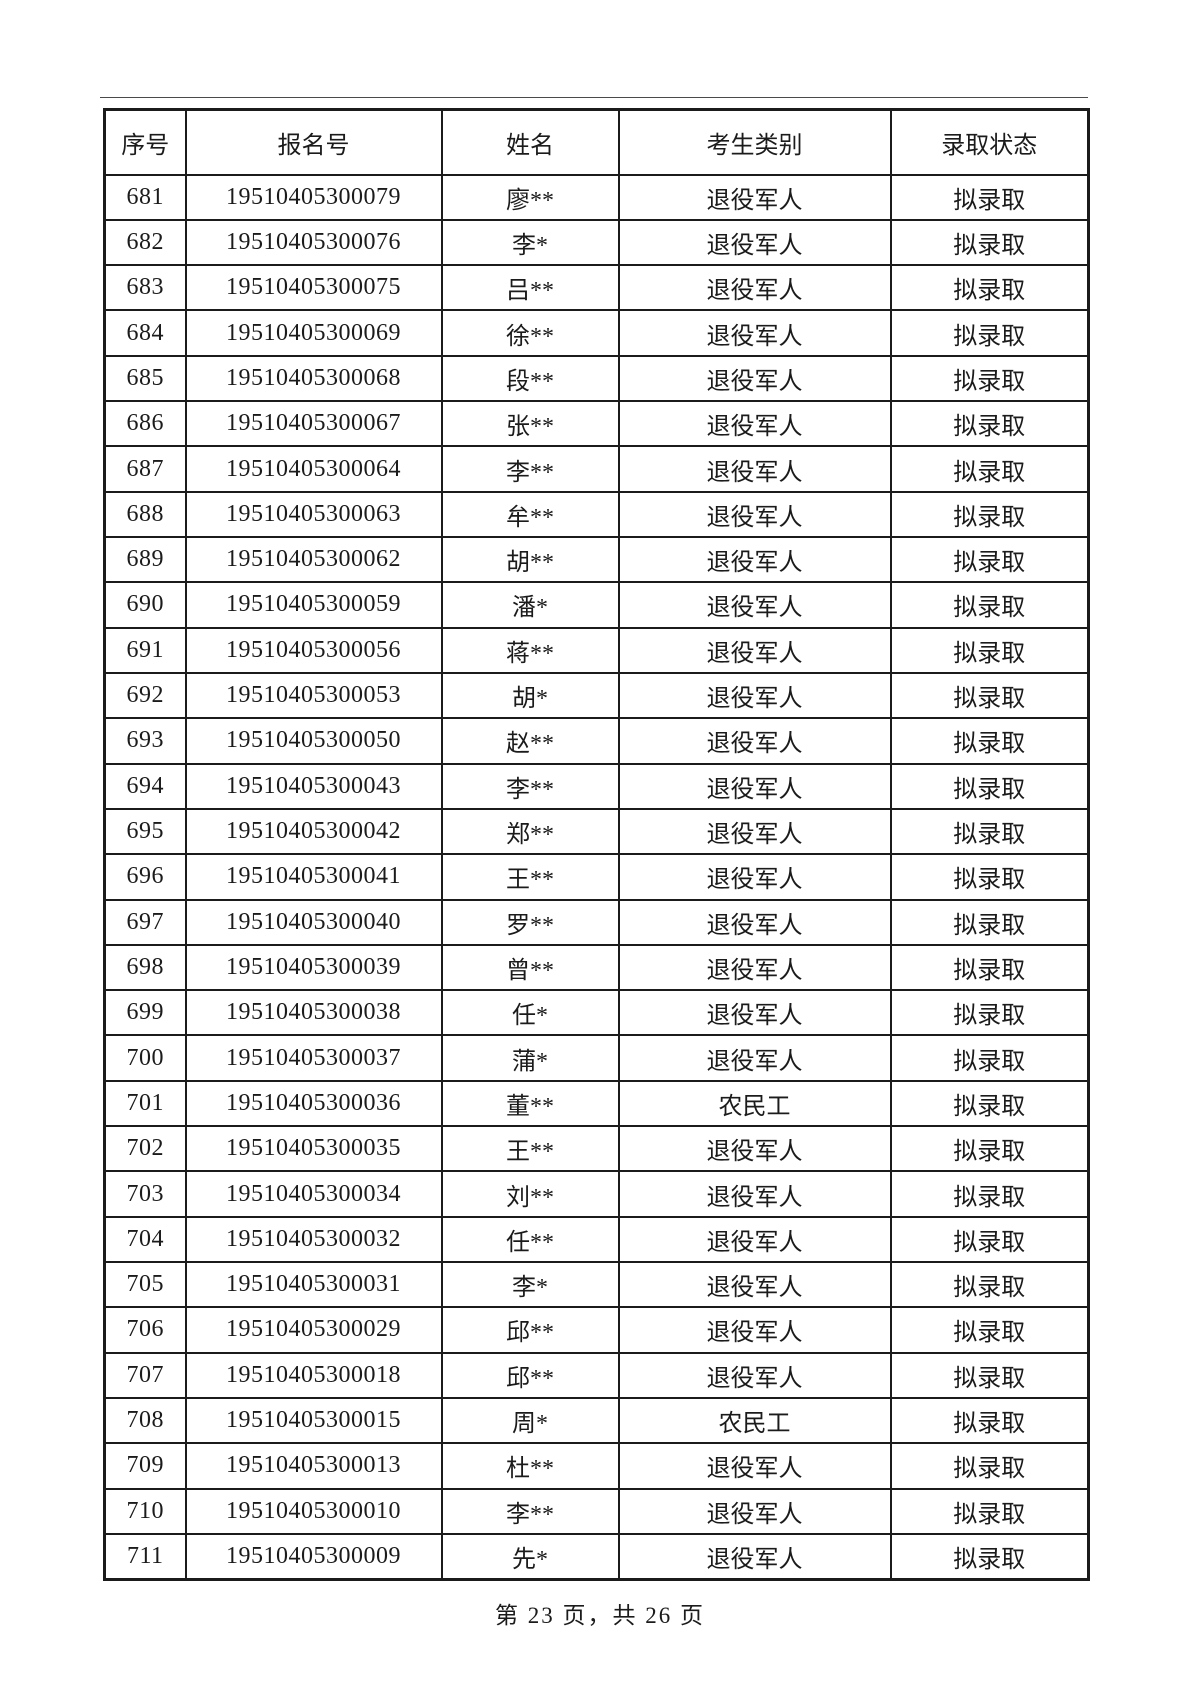 Image resolution: width=1200 pixels, height=1696 pixels. Describe the element at coordinates (145, 1375) in the screenshot. I see `cell-serial-number: 707` at that location.